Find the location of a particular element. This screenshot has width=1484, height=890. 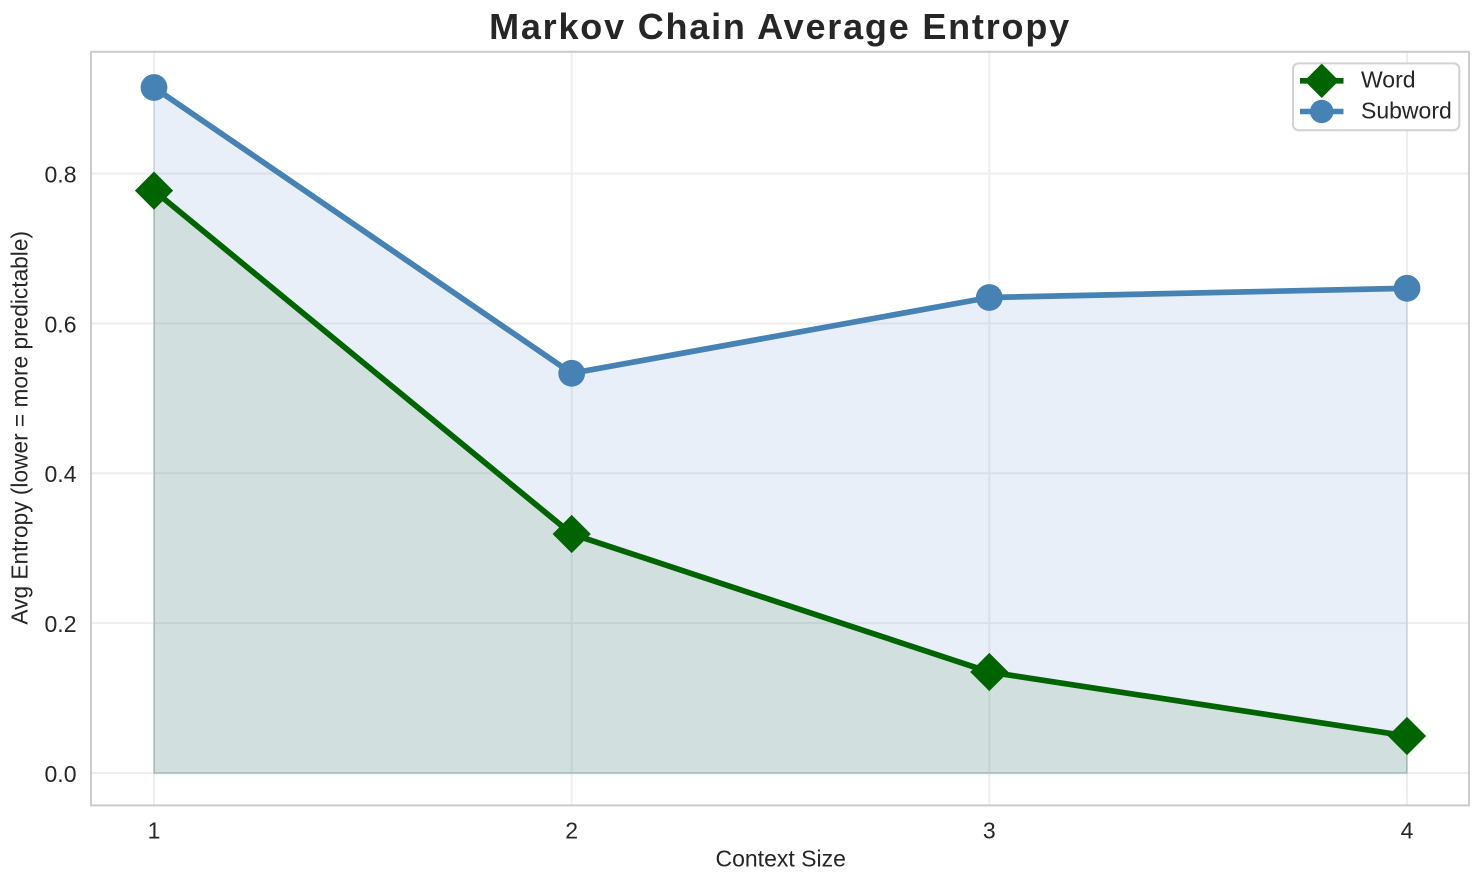

svg-text: 0.8 is located at coordinates (61, 174).